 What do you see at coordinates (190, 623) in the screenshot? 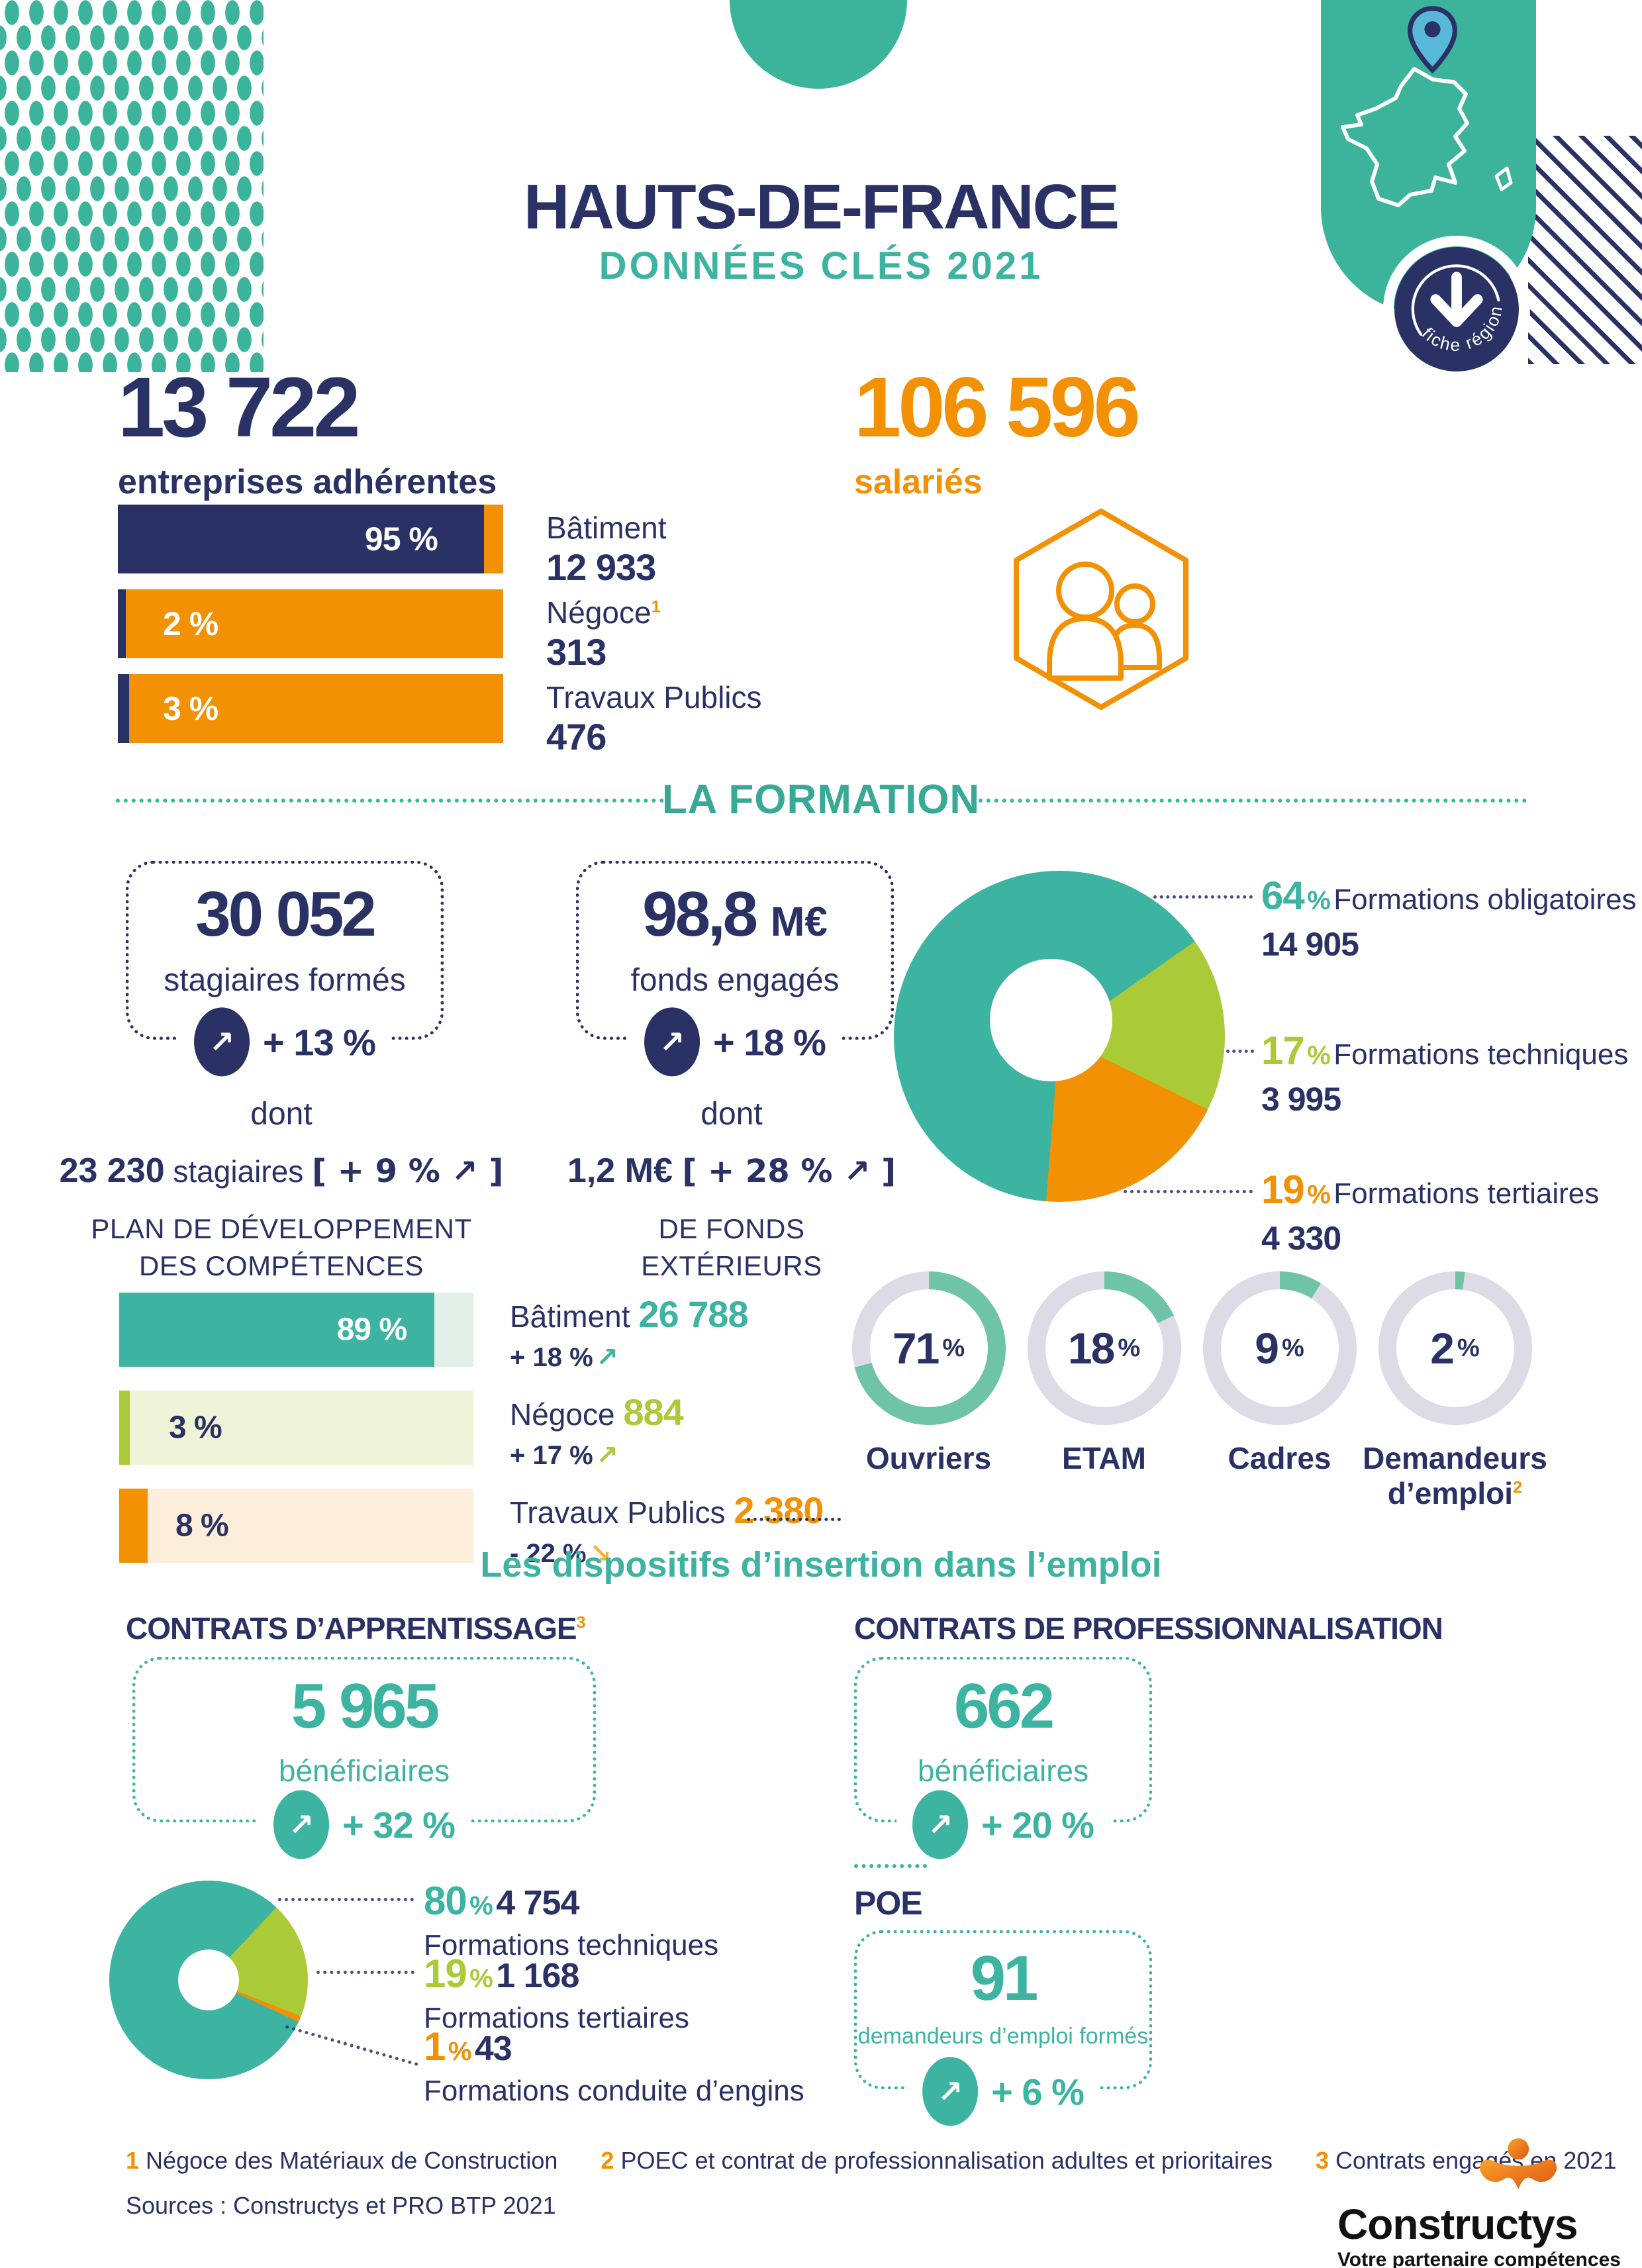
I see `bar-pct-label: 2 %` at bounding box center [190, 623].